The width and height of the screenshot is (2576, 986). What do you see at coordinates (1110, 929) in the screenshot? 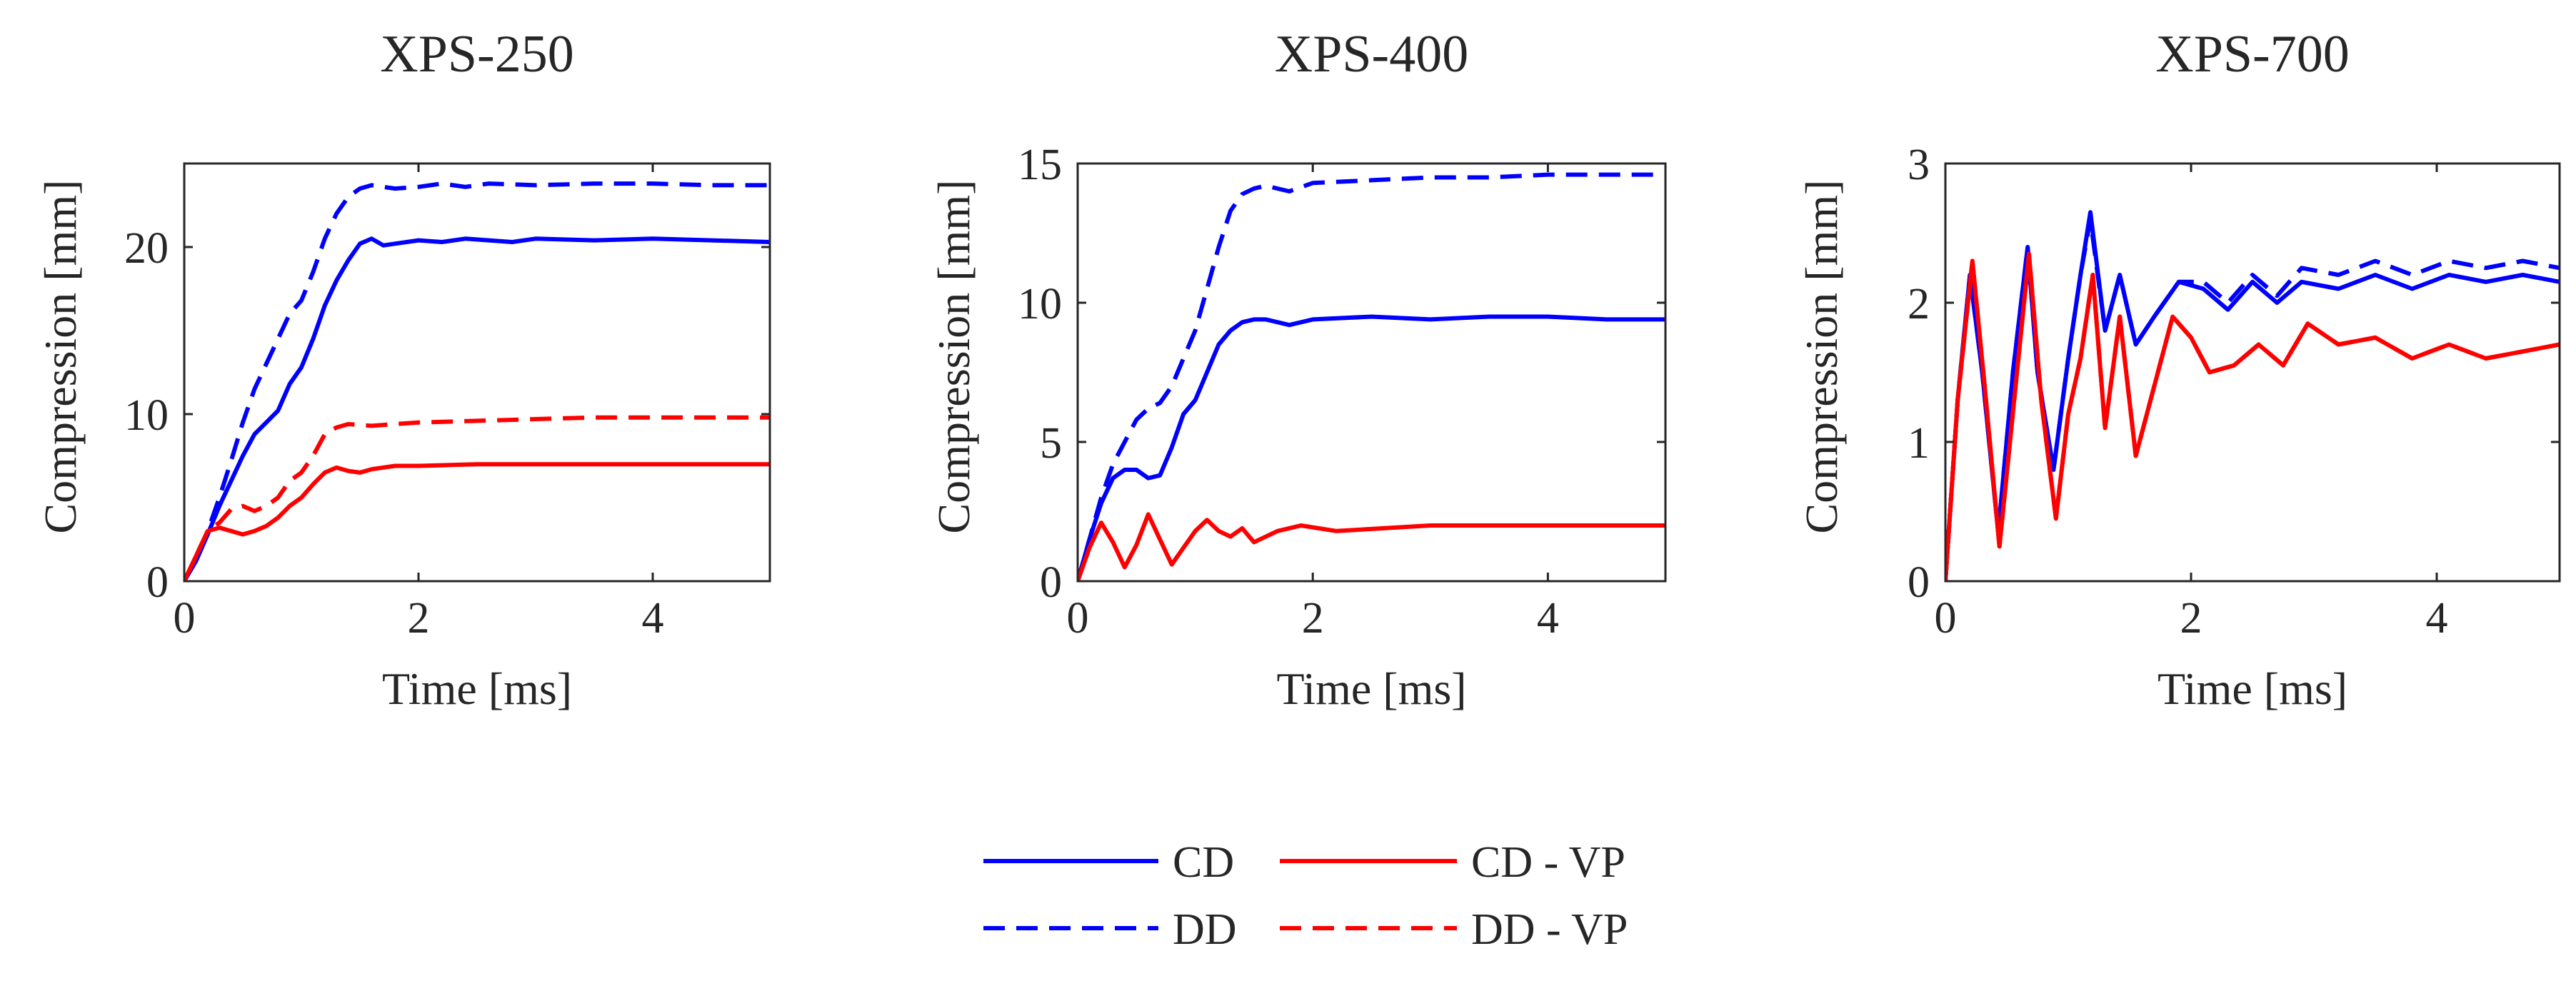
I see `legend-item-dd: DD` at bounding box center [1110, 929].